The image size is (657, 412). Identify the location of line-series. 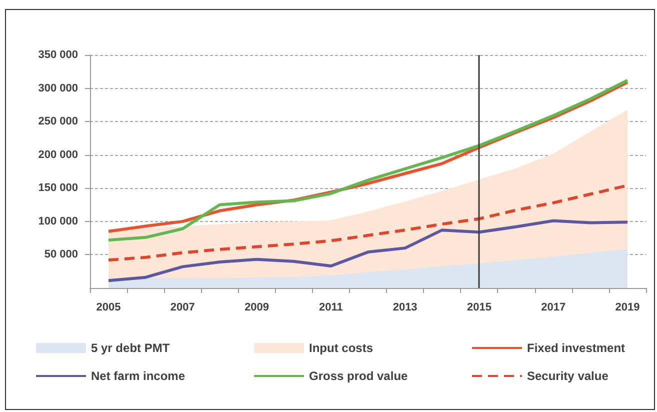
(368, 250).